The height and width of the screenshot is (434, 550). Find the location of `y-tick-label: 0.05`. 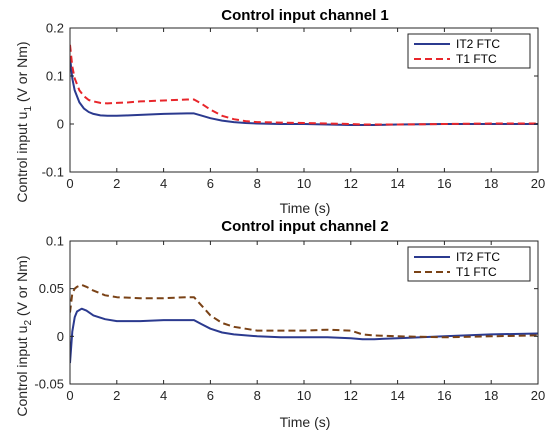

y-tick-label: 0.05 is located at coordinates (51, 288).